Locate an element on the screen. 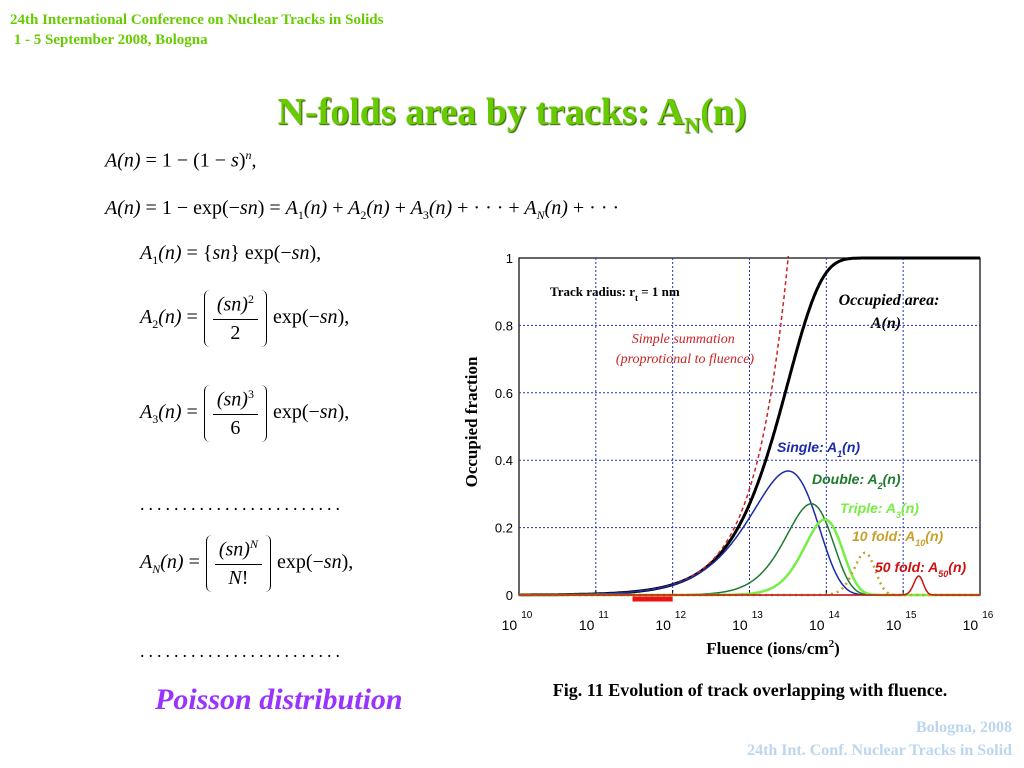 The height and width of the screenshot is (768, 1024). y-tick-label: 0 is located at coordinates (509, 595).